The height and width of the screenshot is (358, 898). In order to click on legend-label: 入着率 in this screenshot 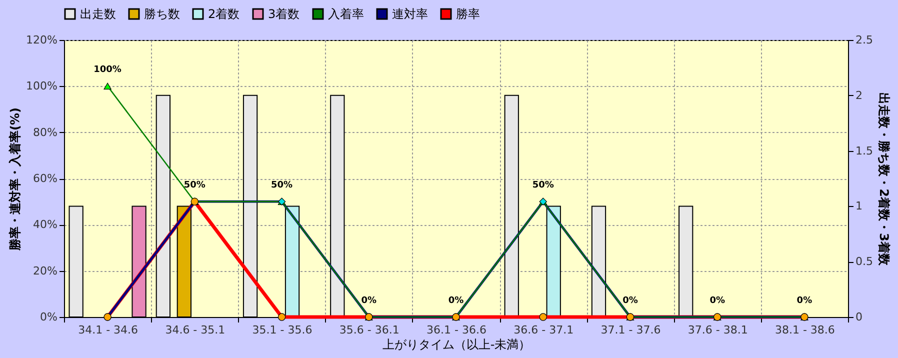, I will do `click(346, 14)`.